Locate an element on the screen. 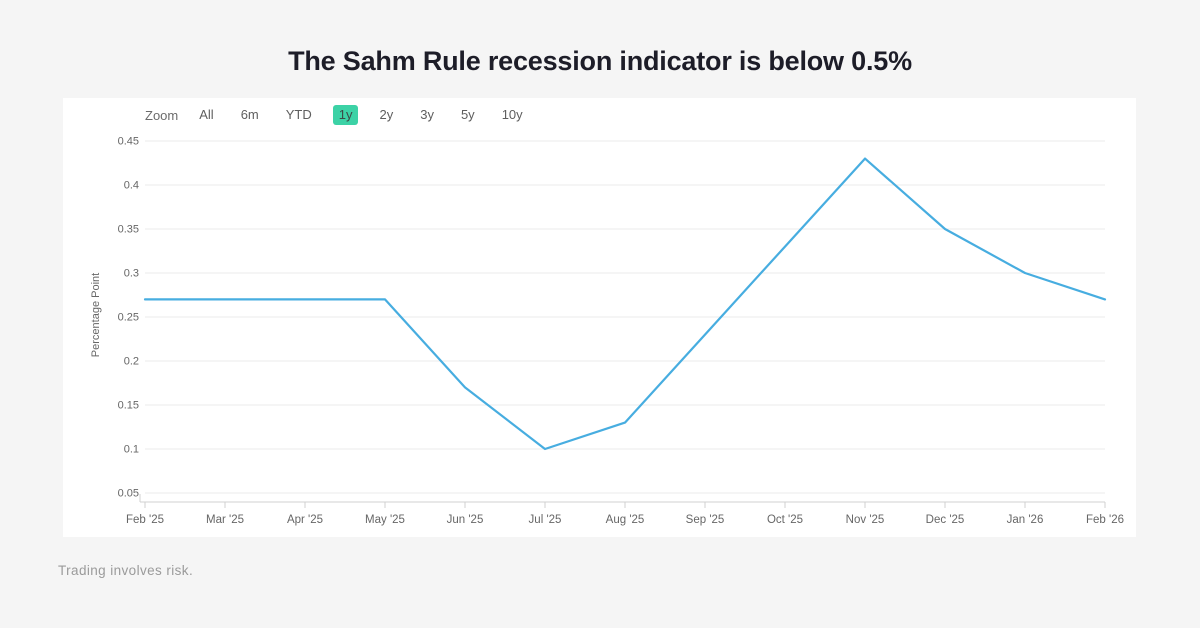 The height and width of the screenshot is (628, 1200). y-tick-label: 0.25 is located at coordinates (128, 318).